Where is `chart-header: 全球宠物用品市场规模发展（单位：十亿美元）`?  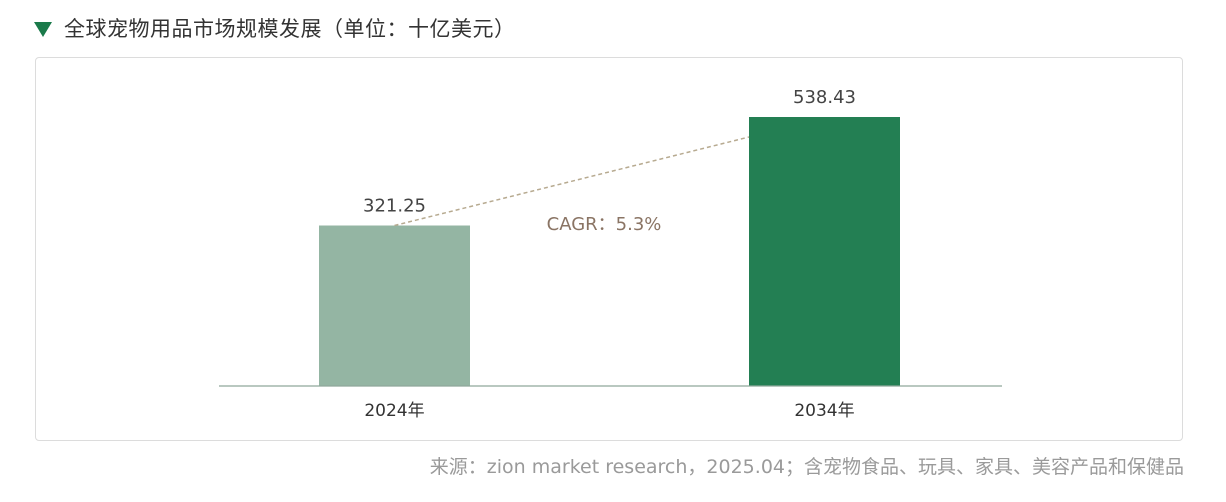
chart-header: 全球宠物用品市场规模发展（单位：十亿美元） is located at coordinates (275, 28).